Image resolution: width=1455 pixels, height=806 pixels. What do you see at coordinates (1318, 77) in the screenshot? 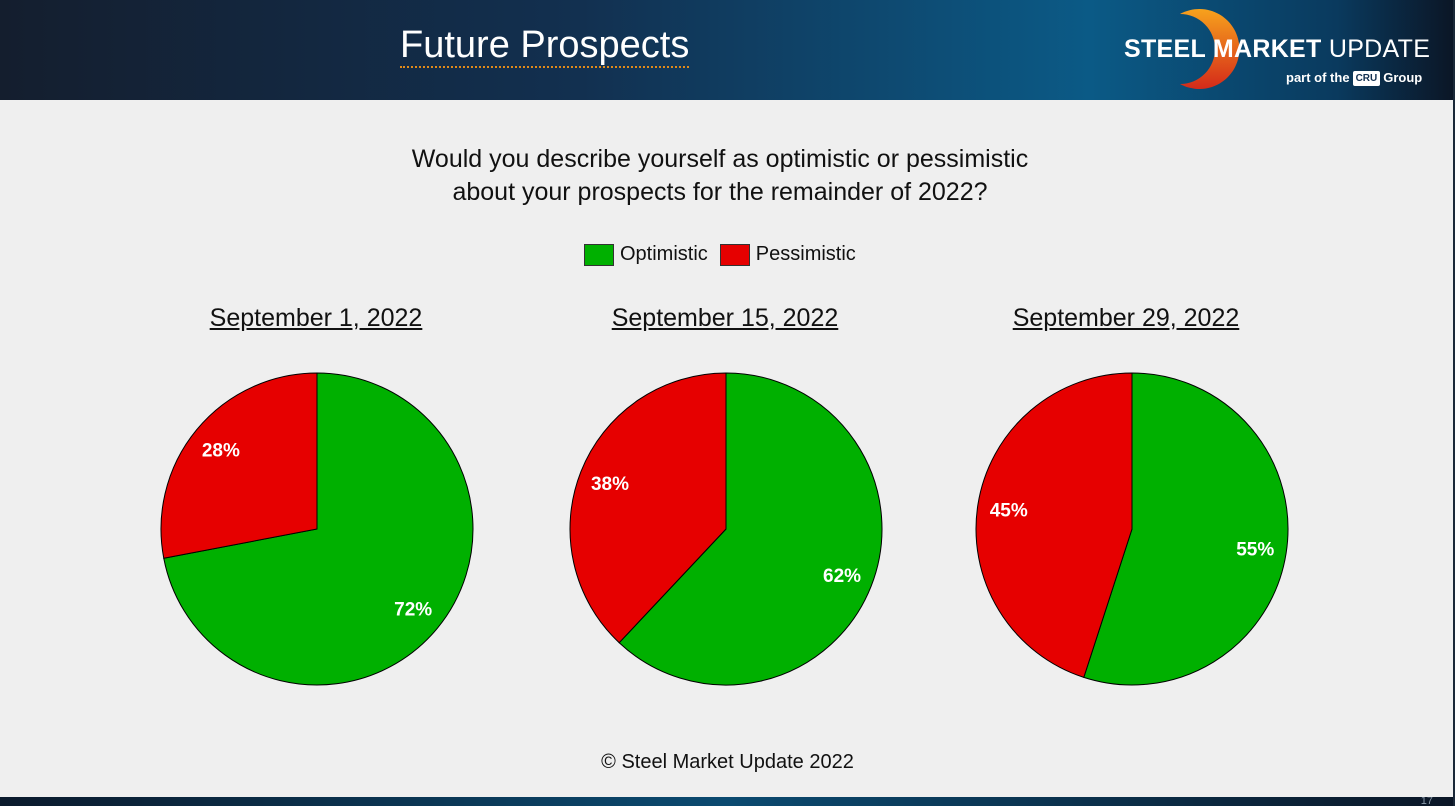
I see `logo-sub-prefix: part of the` at bounding box center [1318, 77].